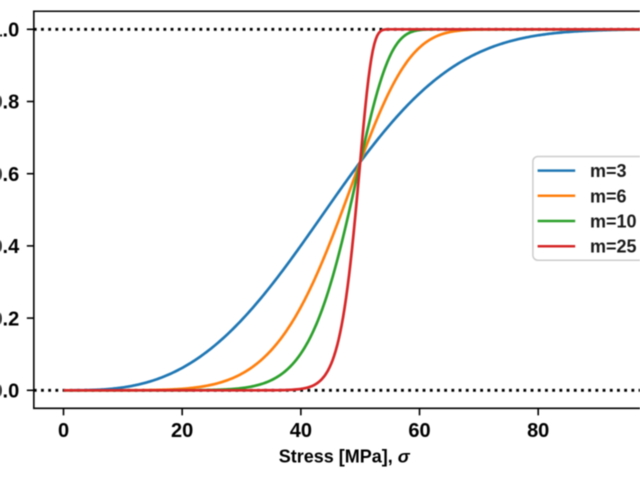  What do you see at coordinates (9, 175) in the screenshot?
I see `svg-text: 0.6` at bounding box center [9, 175].